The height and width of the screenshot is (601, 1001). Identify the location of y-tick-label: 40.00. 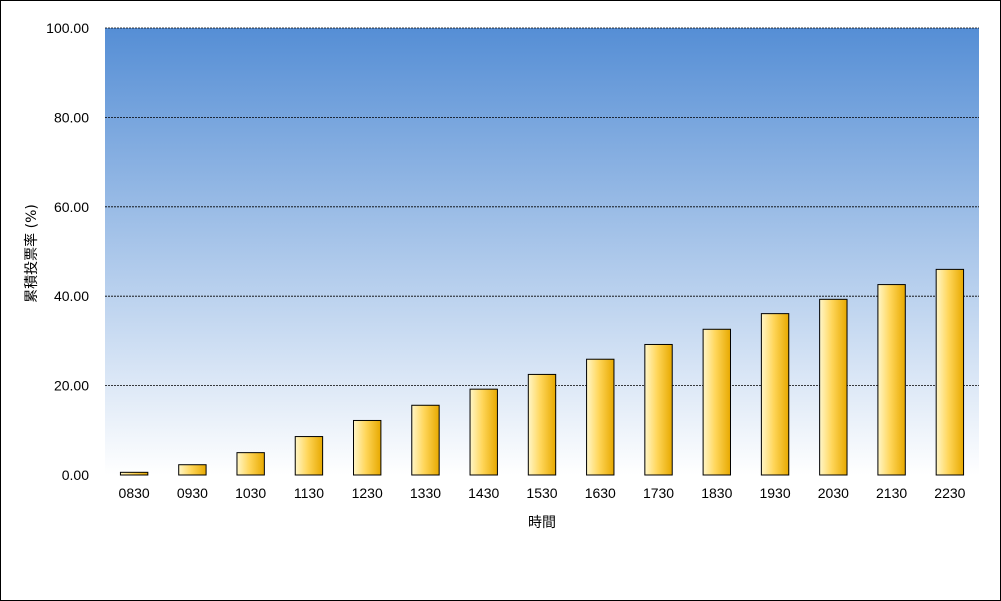
(71, 296).